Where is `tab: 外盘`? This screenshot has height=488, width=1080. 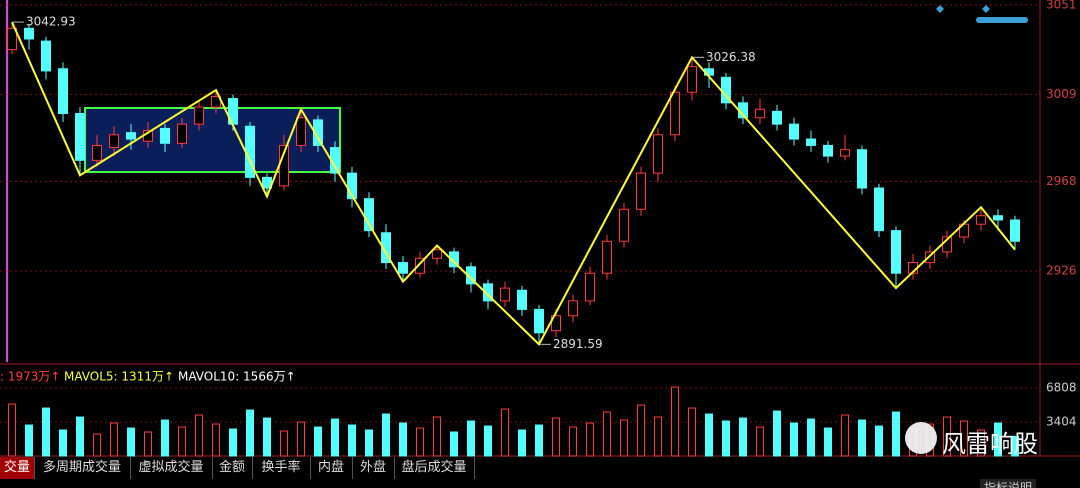
tab: 外盘 is located at coordinates (373, 468).